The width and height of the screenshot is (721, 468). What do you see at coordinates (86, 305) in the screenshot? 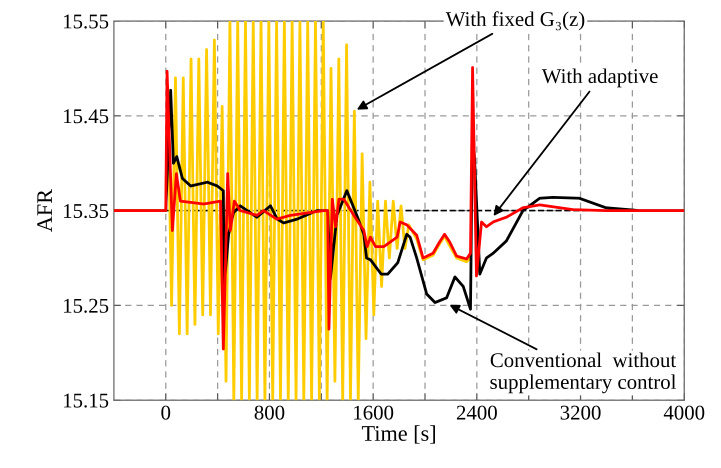
I see `y-tick-label: 15.25` at bounding box center [86, 305].